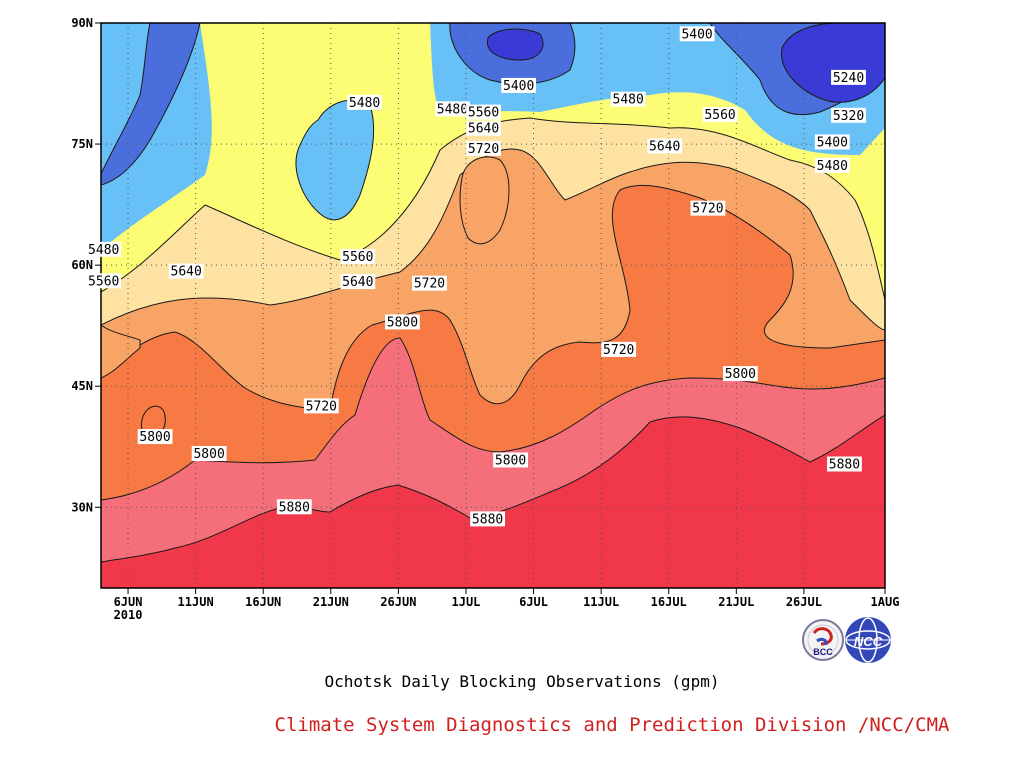 The width and height of the screenshot is (1024, 772). I want to click on x-tick-label: 16JUN, so click(263, 602).